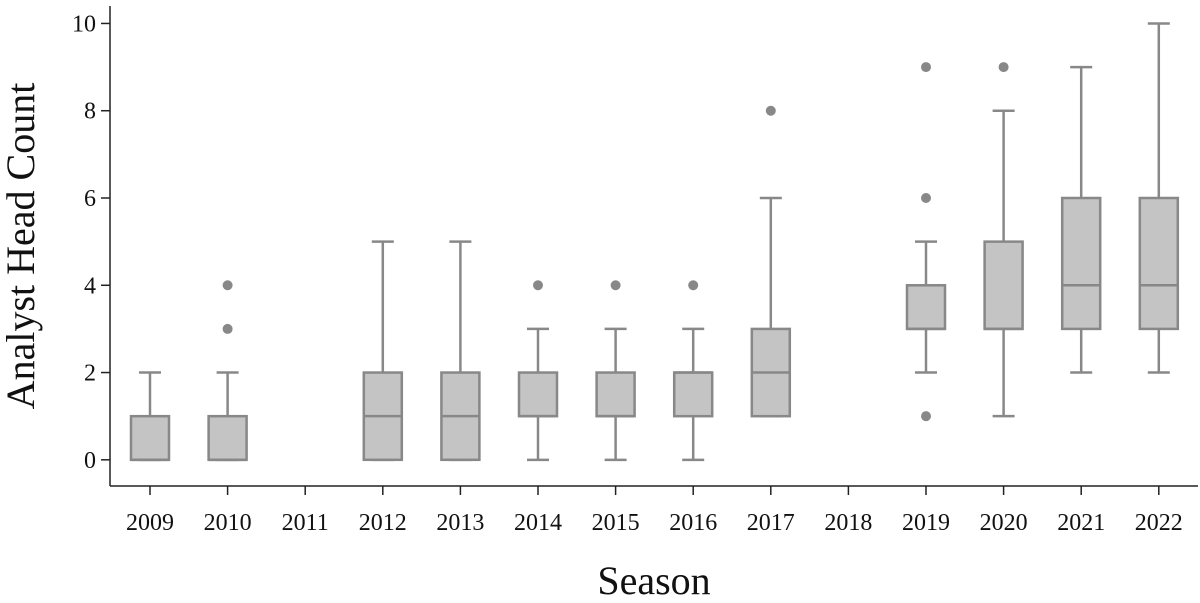  I want to click on x-tick-label: 2010, so click(228, 523).